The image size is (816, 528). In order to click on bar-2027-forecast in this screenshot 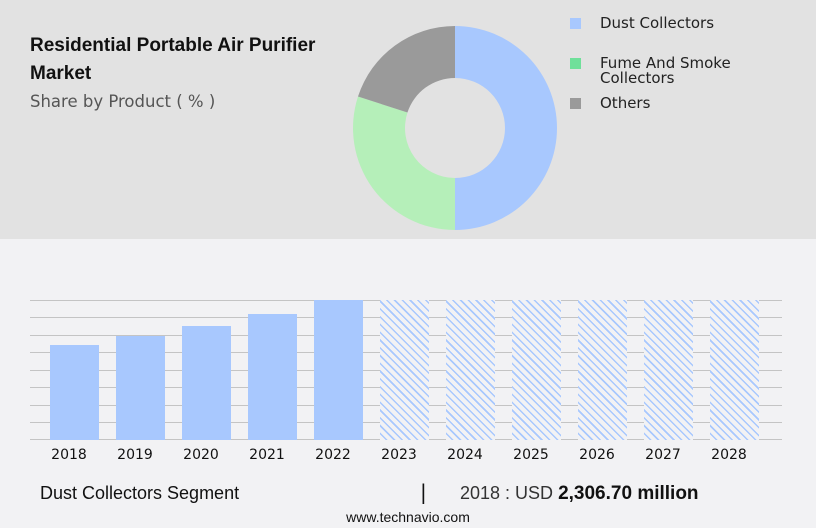, I will do `click(668, 370)`.